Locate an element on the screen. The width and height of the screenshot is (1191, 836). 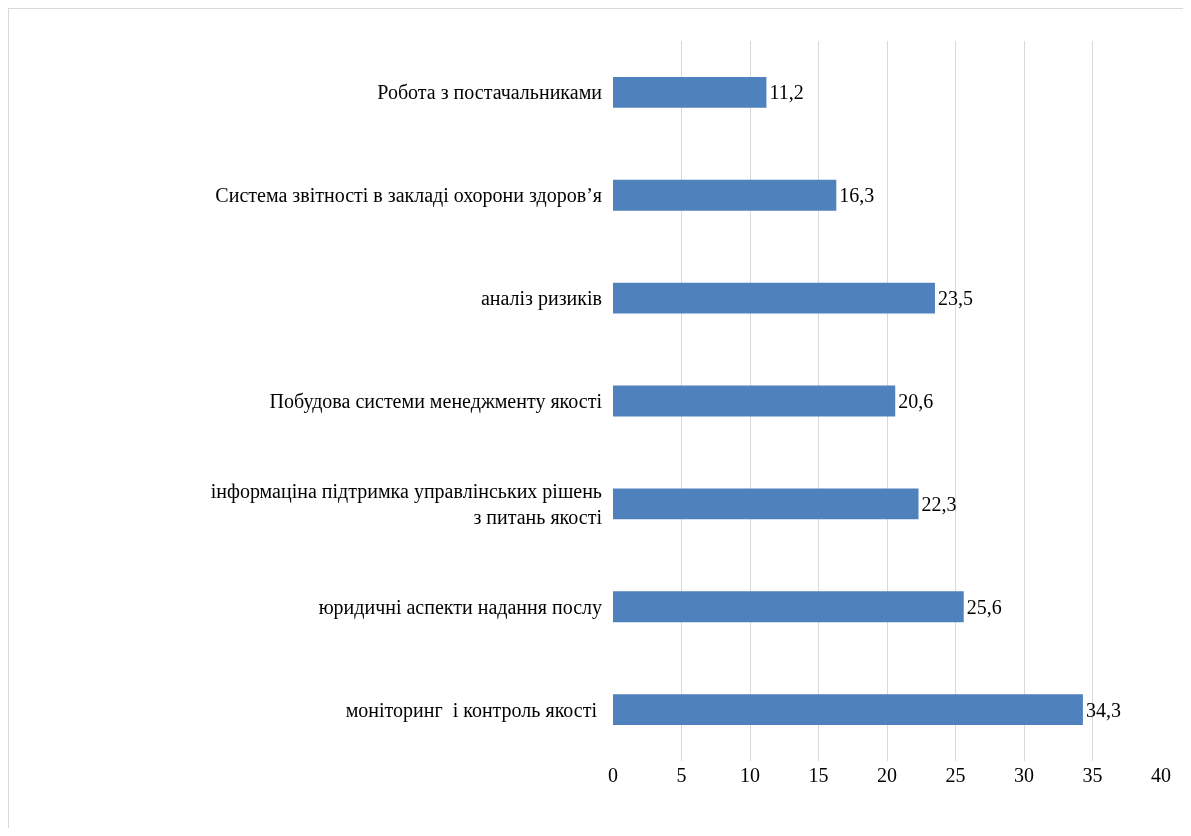
x-tick-label: 35 is located at coordinates (1092, 775).